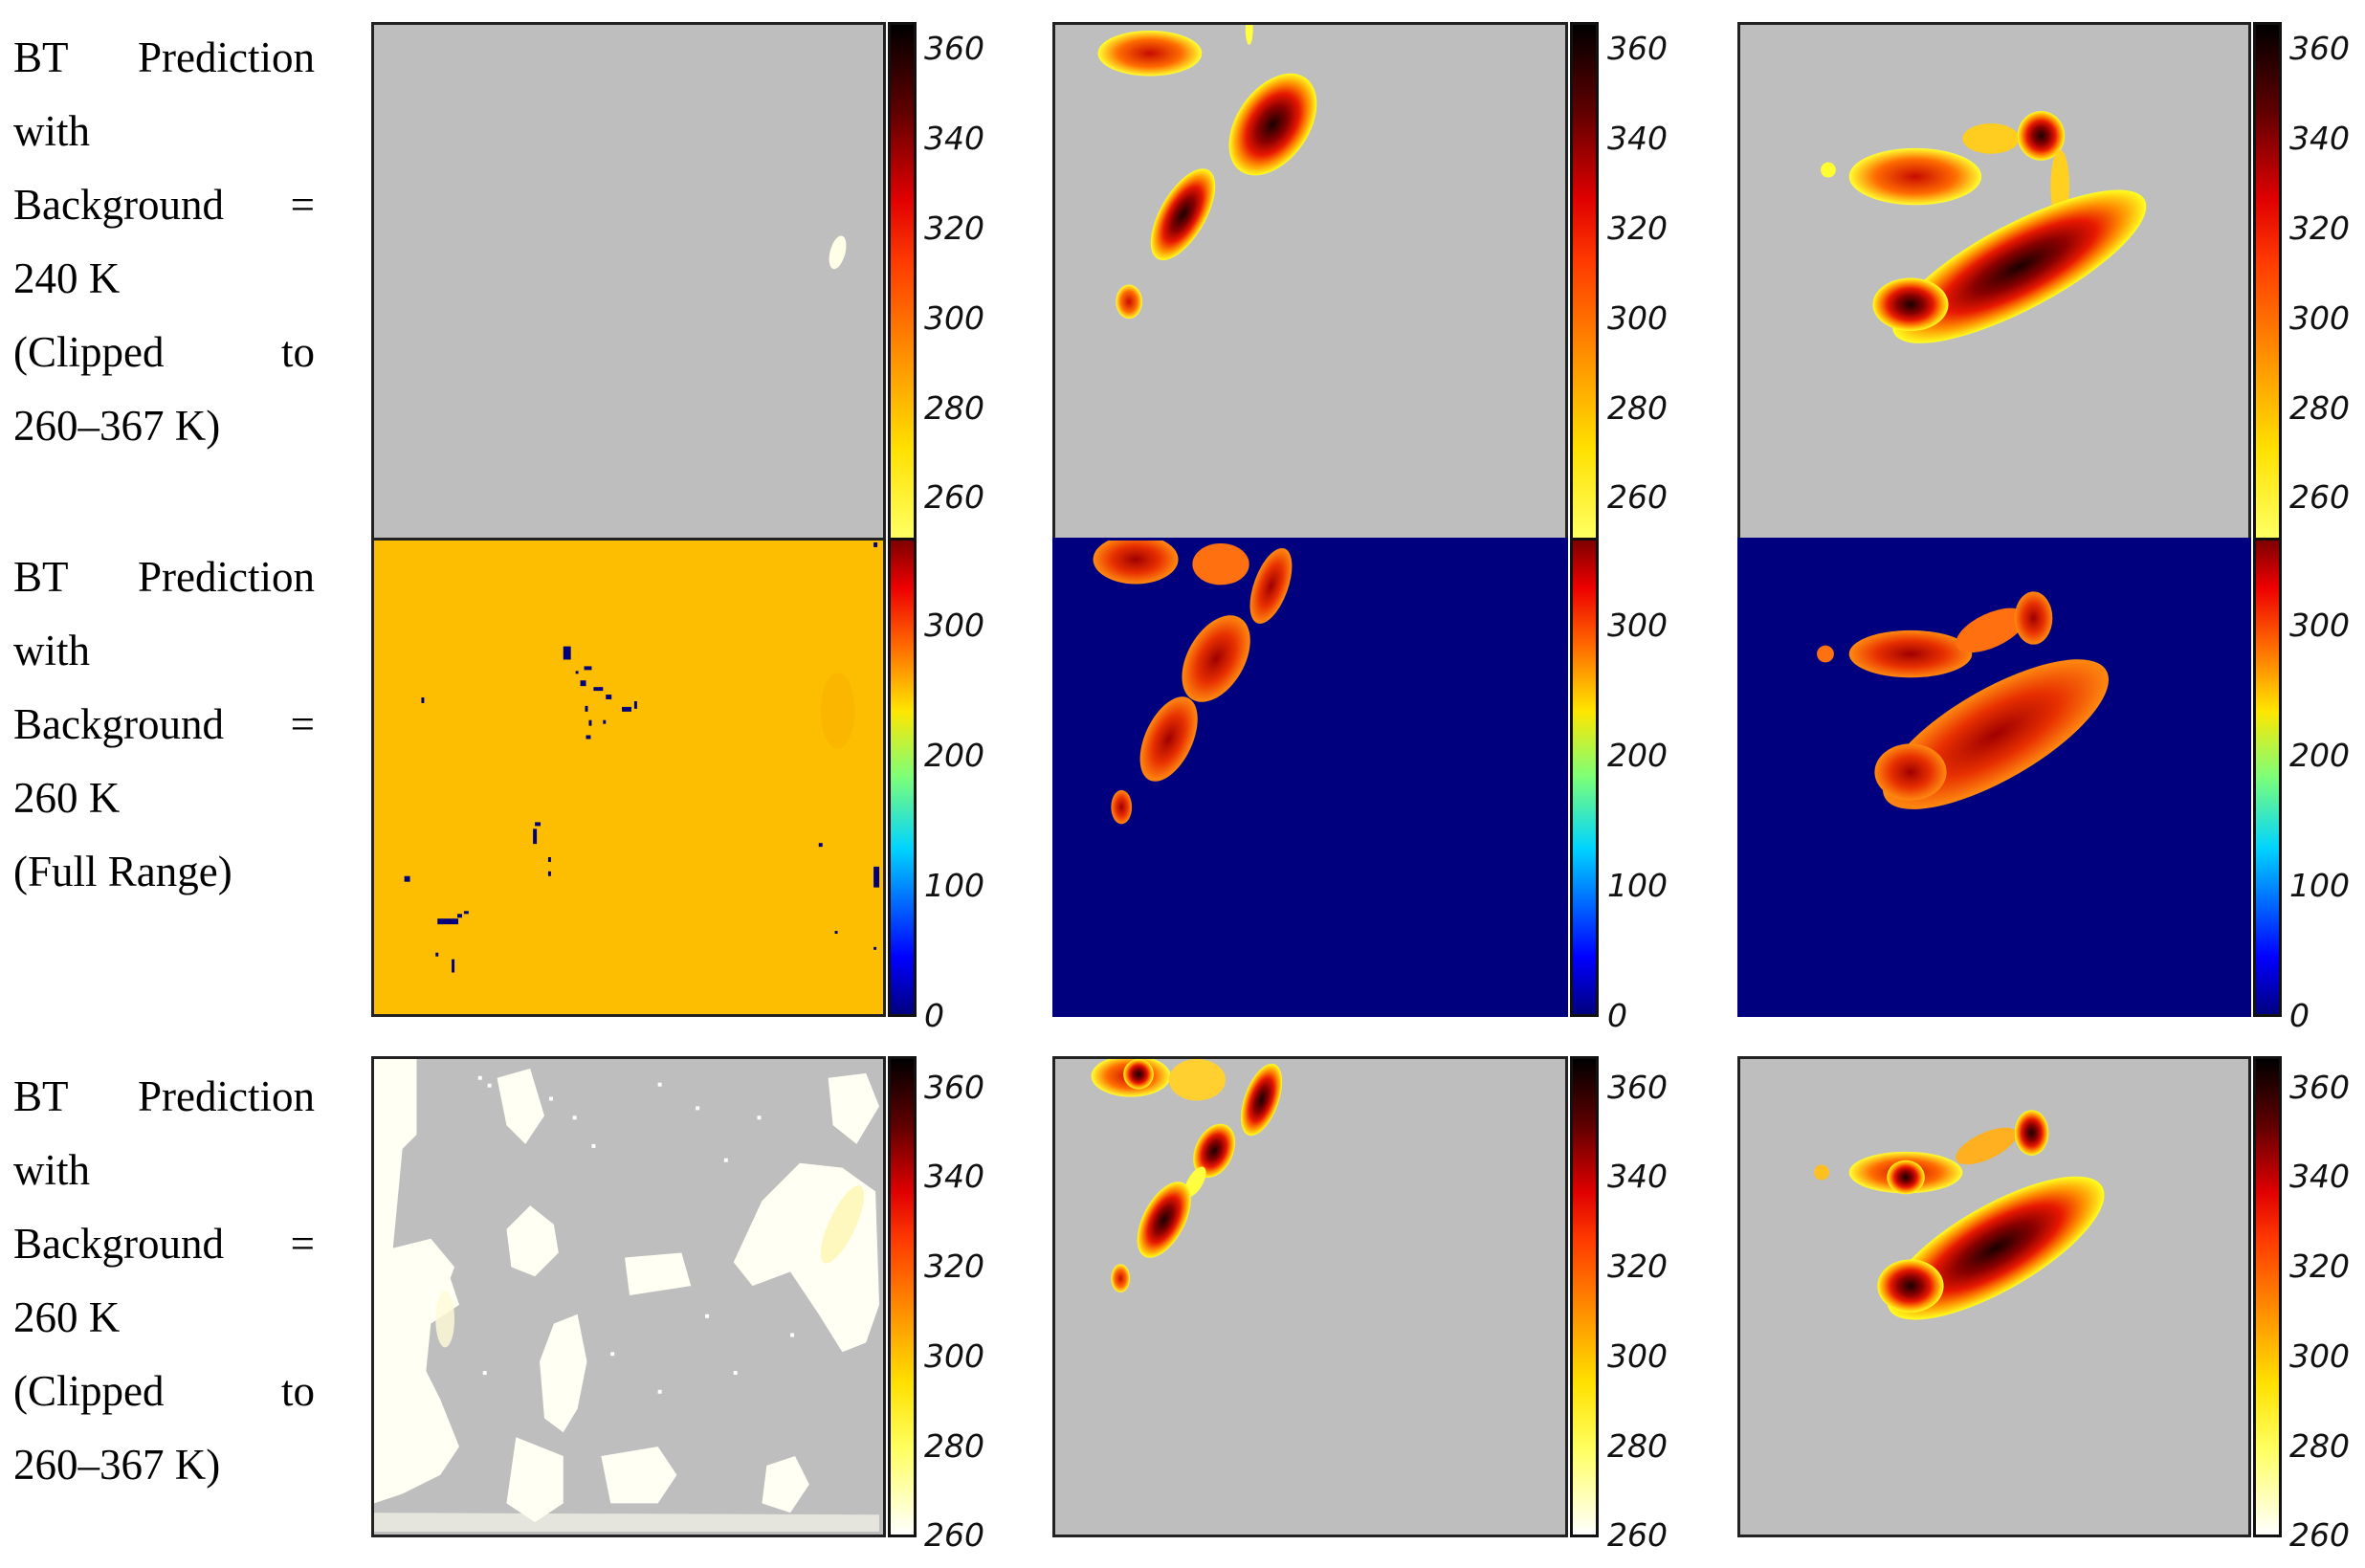 The image size is (2365, 1568). Describe the element at coordinates (1994, 777) in the screenshot. I see `heatmap-r2c3` at that location.